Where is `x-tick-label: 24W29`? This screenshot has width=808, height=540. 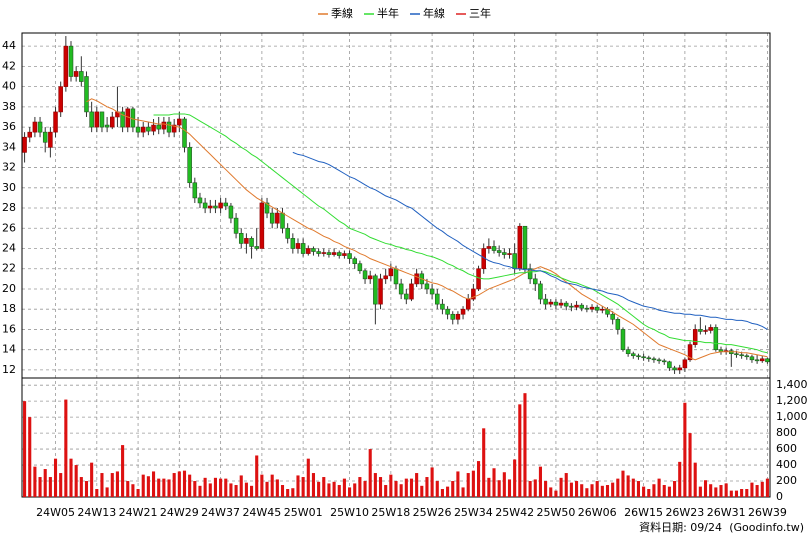 x-tick-label: 24W29 is located at coordinates (179, 512).